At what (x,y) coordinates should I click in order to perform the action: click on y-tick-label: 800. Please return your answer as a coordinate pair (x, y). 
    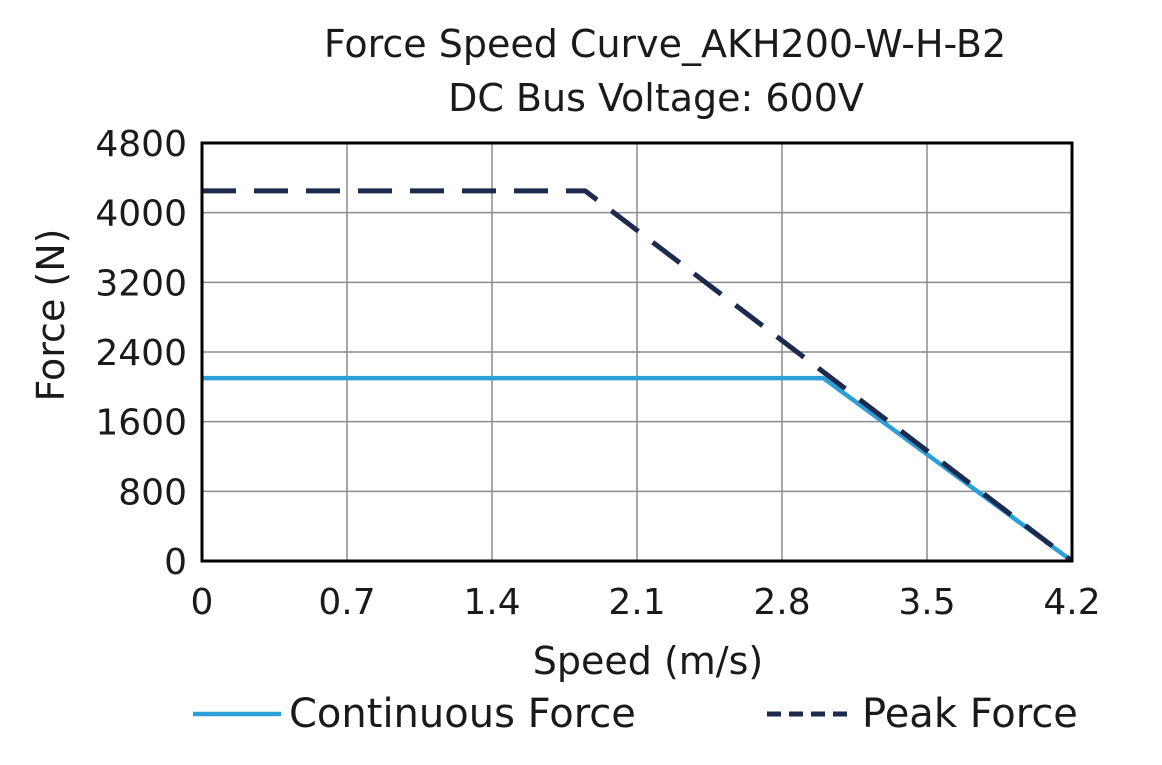
    Looking at the image, I should click on (152, 492).